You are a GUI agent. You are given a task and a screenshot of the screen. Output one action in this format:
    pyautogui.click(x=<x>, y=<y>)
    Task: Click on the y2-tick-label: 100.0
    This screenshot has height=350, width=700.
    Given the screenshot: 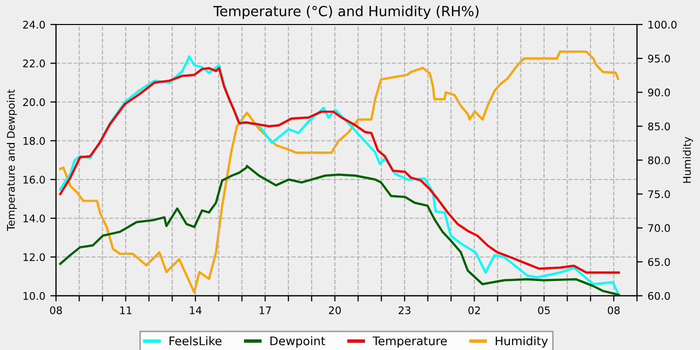 What is the action you would take?
    pyautogui.click(x=662, y=24)
    